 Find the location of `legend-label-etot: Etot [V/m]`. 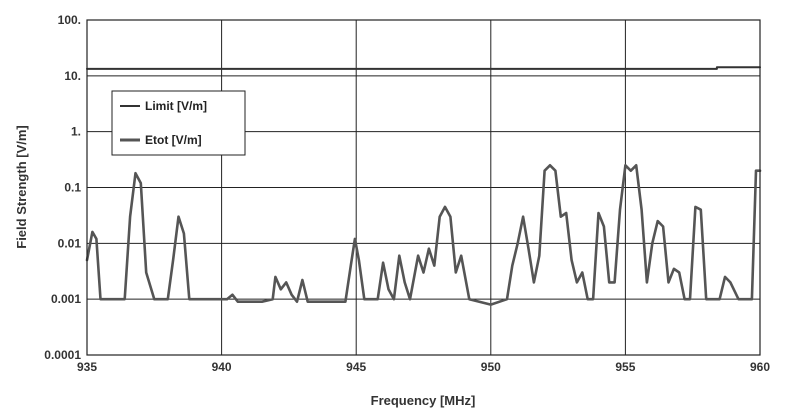

legend-label-etot: Etot [V/m] is located at coordinates (173, 140).